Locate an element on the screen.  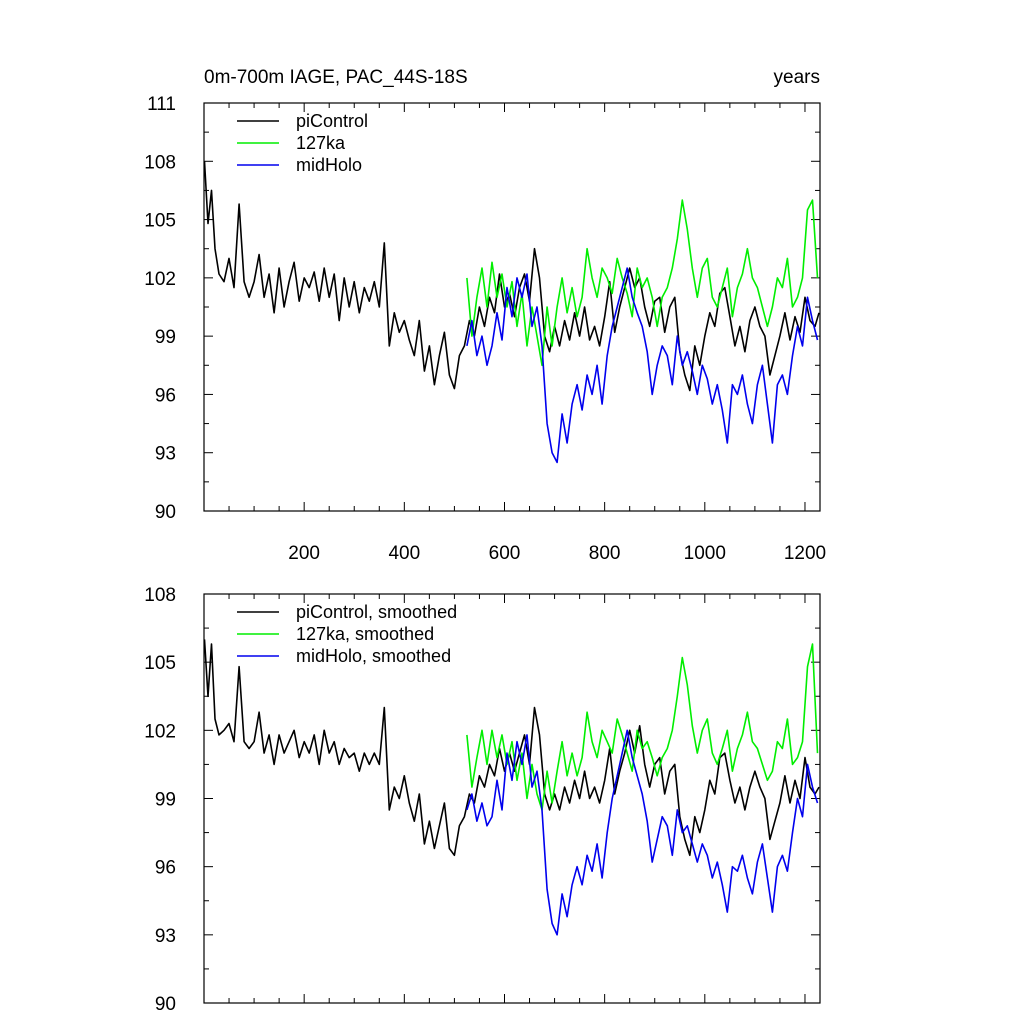
top-panel-units: years is located at coordinates (797, 77).